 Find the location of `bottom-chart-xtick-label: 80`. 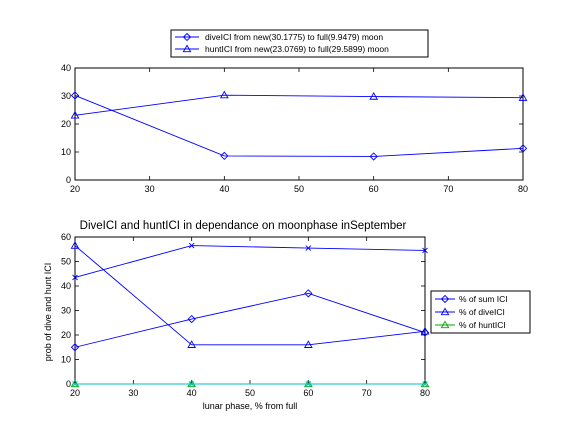

bottom-chart-xtick-label: 80 is located at coordinates (425, 393).